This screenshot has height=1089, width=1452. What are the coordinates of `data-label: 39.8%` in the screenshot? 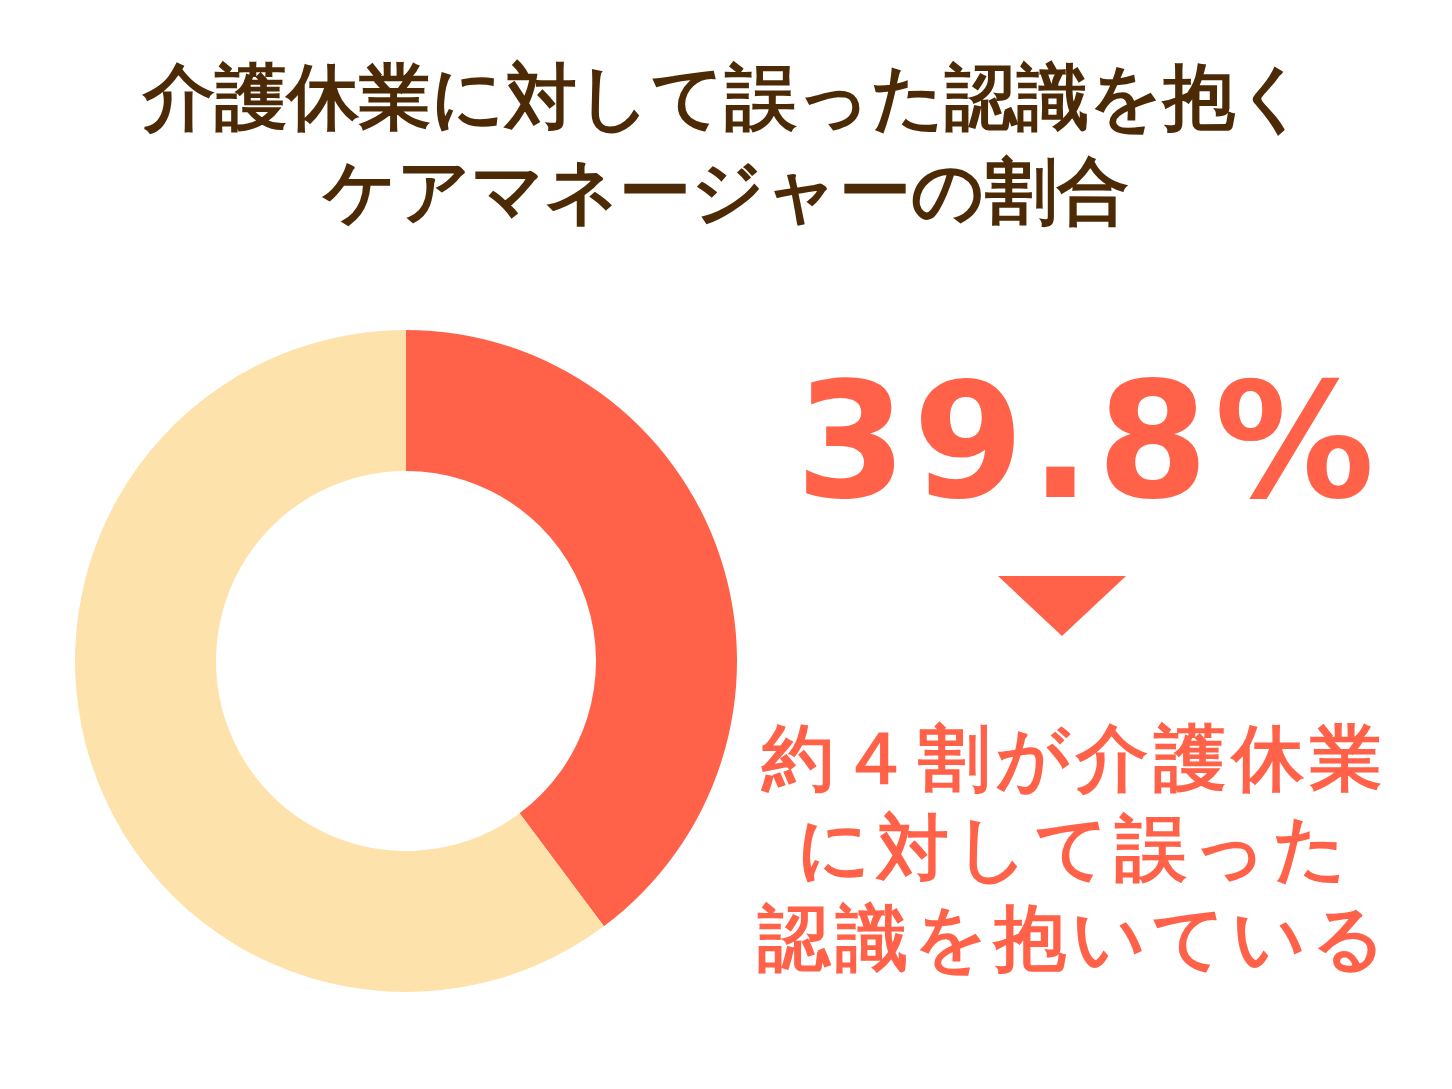 It's located at (1088, 441).